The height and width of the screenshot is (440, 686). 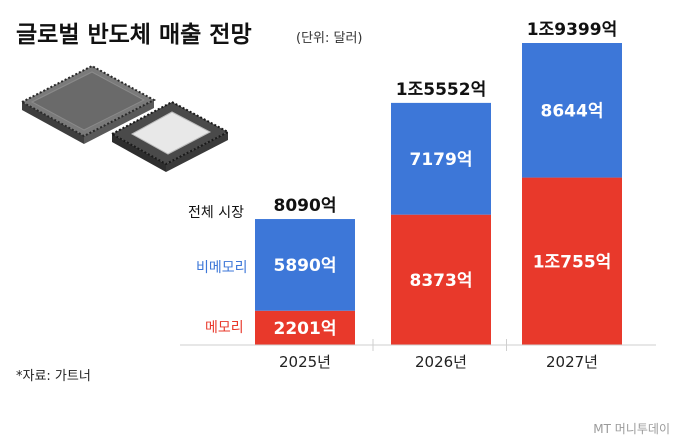 I want to click on legend-memory: 메모리, so click(x=224, y=328).